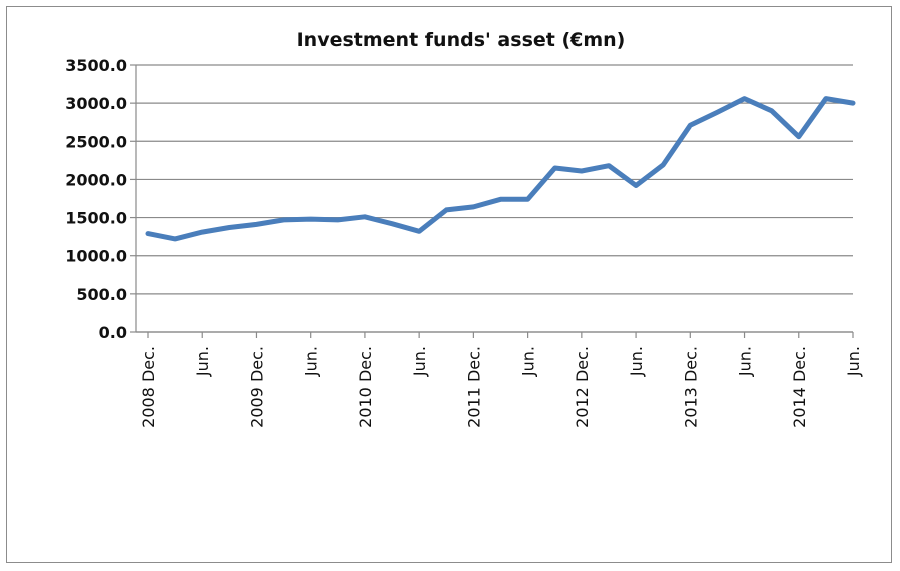 This screenshot has width=900, height=571. Describe the element at coordinates (96, 65) in the screenshot. I see `y-tick-label: 3500.0` at that location.